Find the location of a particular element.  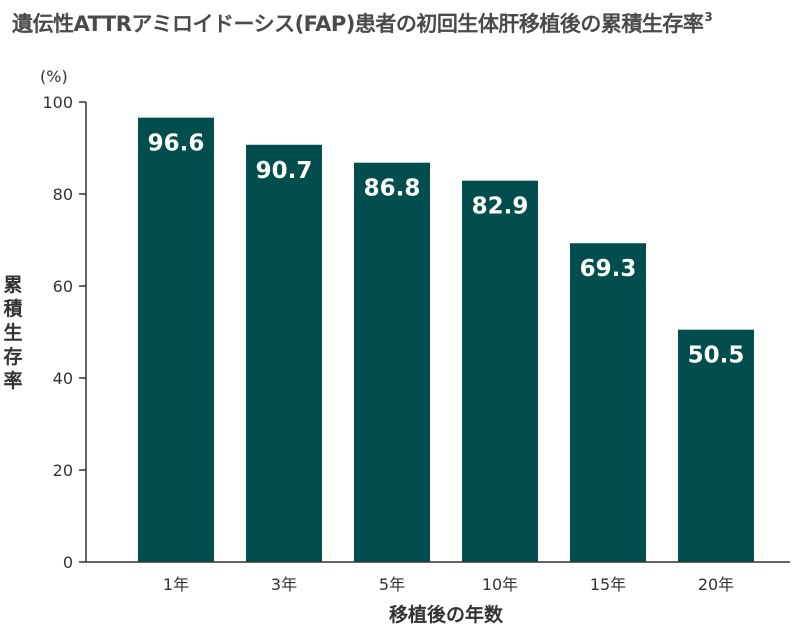

y-tick-label: 40 is located at coordinates (63, 378).